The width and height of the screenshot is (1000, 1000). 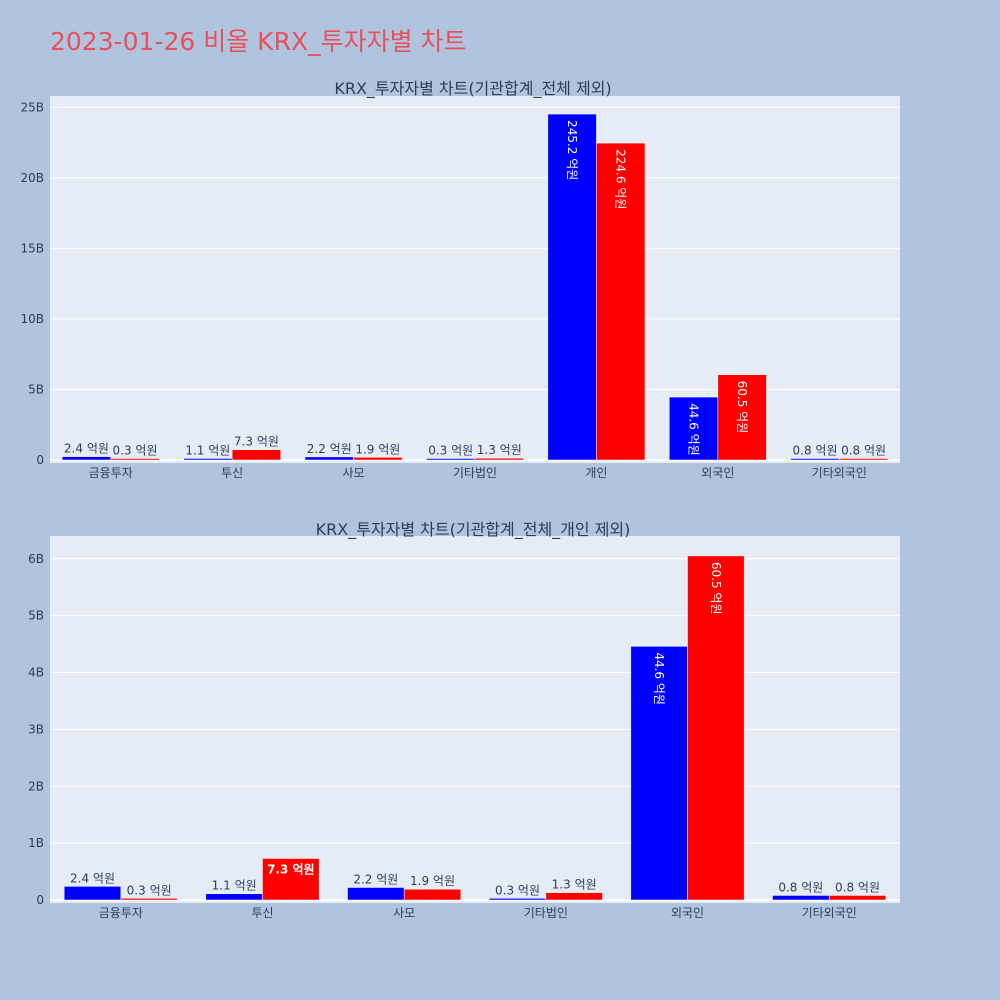 What do you see at coordinates (36, 729) in the screenshot?
I see `y-tick-label: 3B` at bounding box center [36, 729].